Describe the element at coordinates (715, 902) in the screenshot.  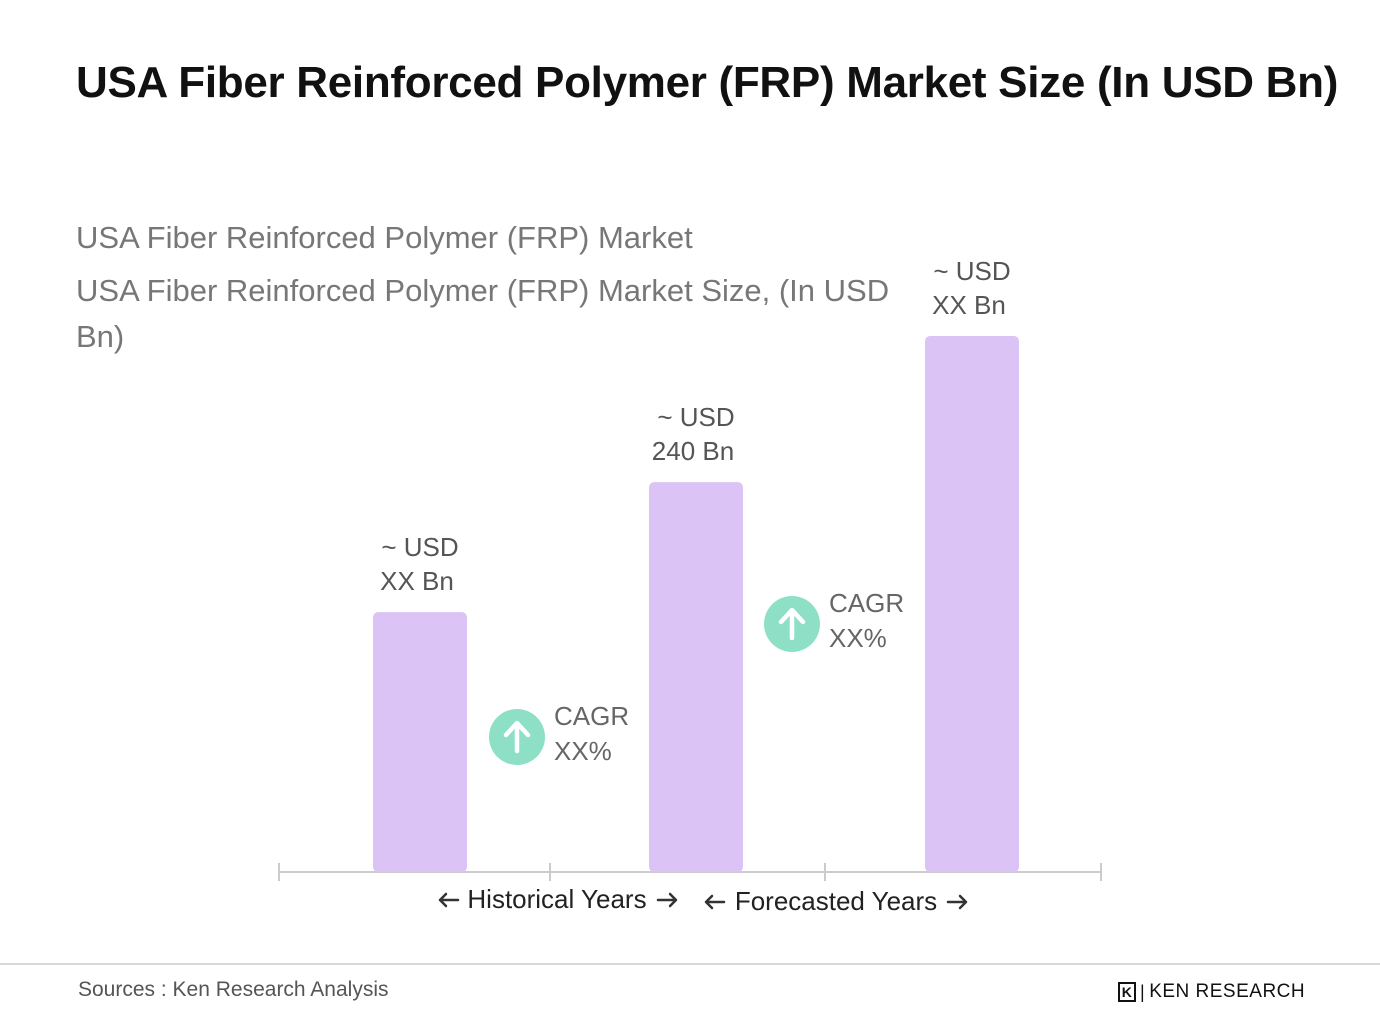
I see `axis-section-2-left-arrow-icon` at that location.